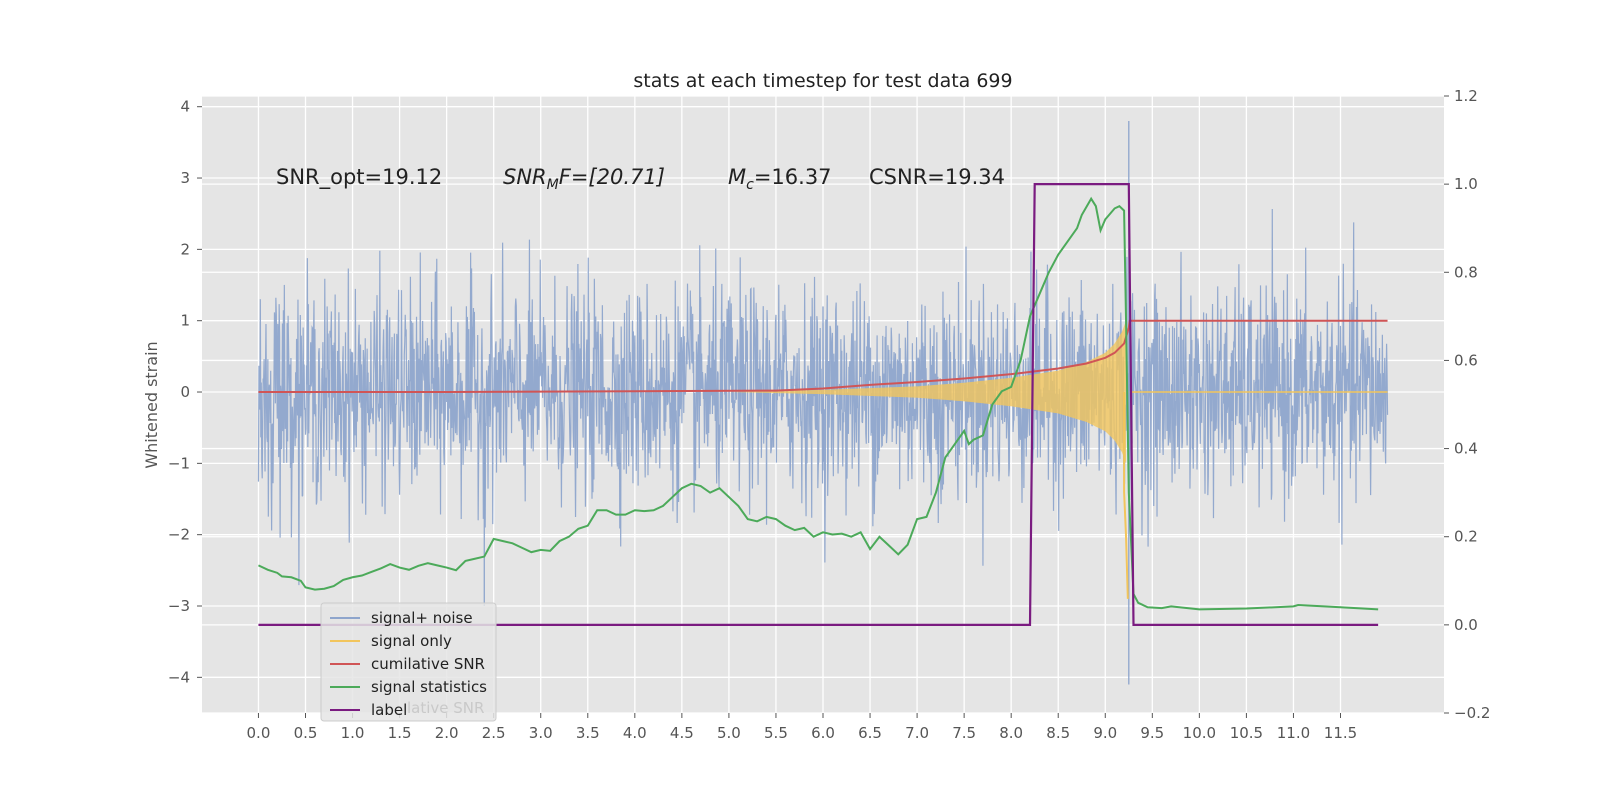  Describe the element at coordinates (1466, 449) in the screenshot. I see `y2-tick-label: 0.4` at that location.